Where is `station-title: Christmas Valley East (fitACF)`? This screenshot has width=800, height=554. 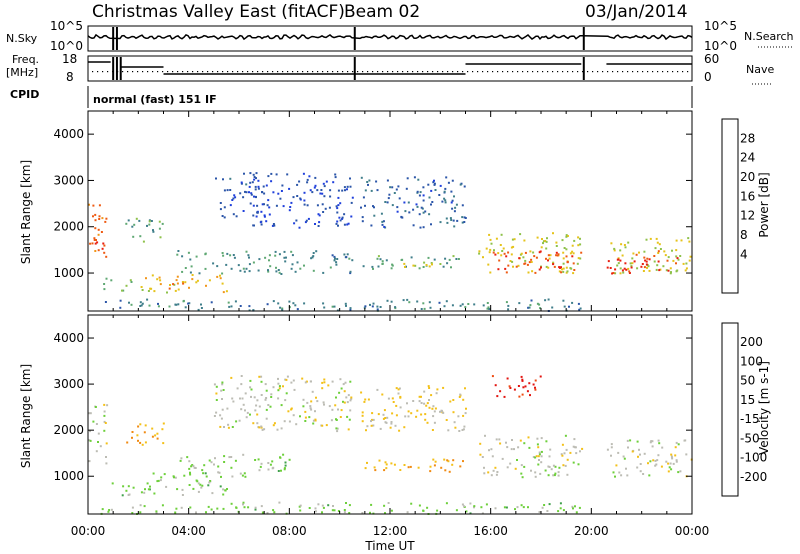 station-title: Christmas Valley East (fitACF) is located at coordinates (218, 12).